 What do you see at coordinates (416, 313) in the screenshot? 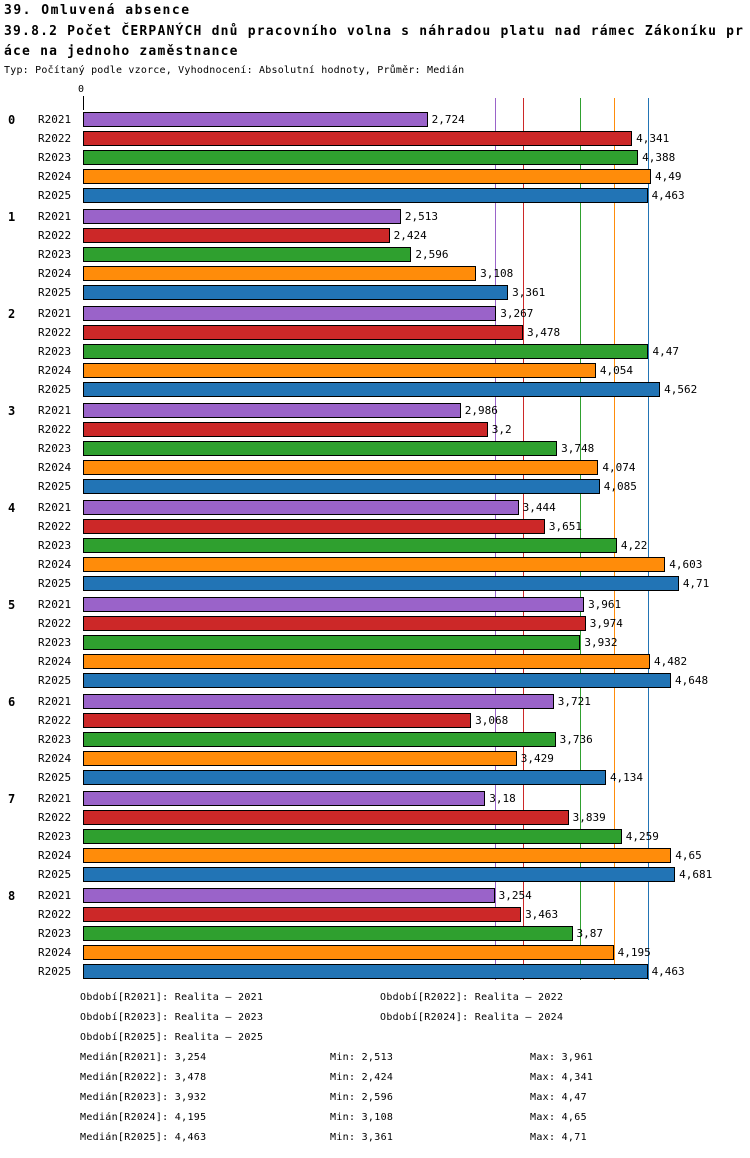
I see `bar-area: 3,267` at bounding box center [416, 313].